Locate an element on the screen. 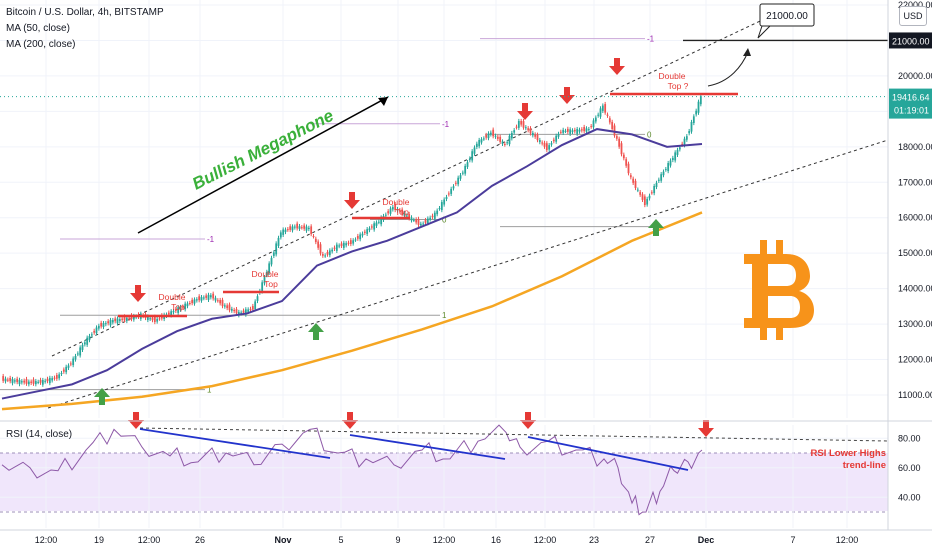 This screenshot has width=932, height=555. y-tick-label: 22000.00 is located at coordinates (915, 5).